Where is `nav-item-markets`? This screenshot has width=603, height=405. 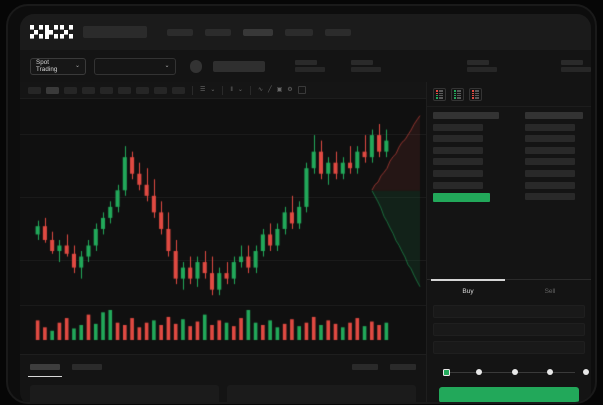 nav-item-markets is located at coordinates (218, 32).